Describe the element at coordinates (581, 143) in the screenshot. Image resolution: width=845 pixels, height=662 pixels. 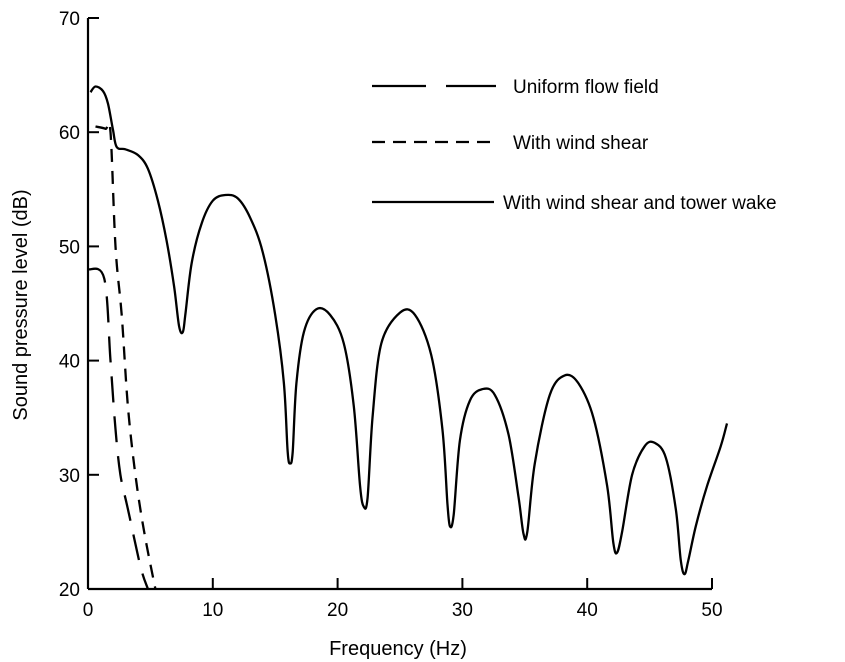
I see `legend-label: With wind shear` at that location.